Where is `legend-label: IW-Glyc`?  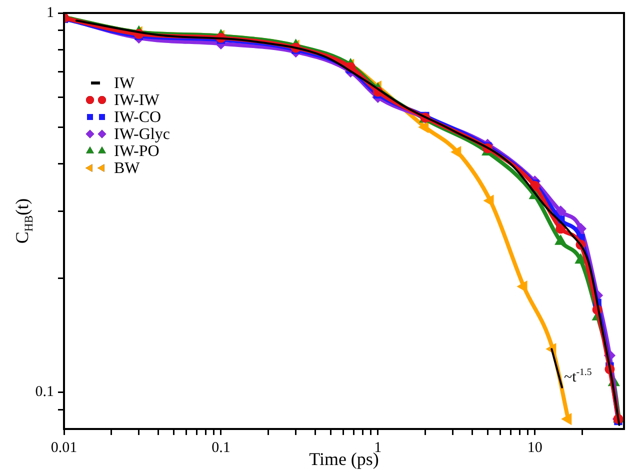 legend-label: IW-Glyc is located at coordinates (142, 135).